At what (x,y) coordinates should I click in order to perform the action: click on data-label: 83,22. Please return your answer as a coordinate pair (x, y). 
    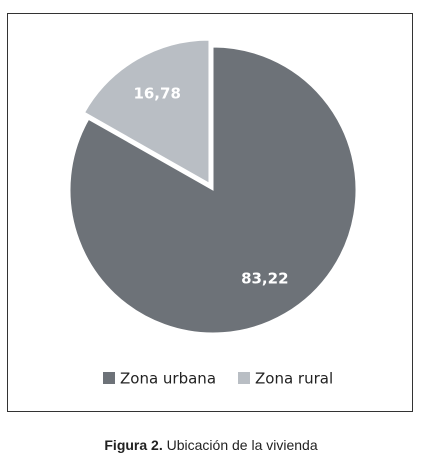
    Looking at the image, I should click on (264, 278).